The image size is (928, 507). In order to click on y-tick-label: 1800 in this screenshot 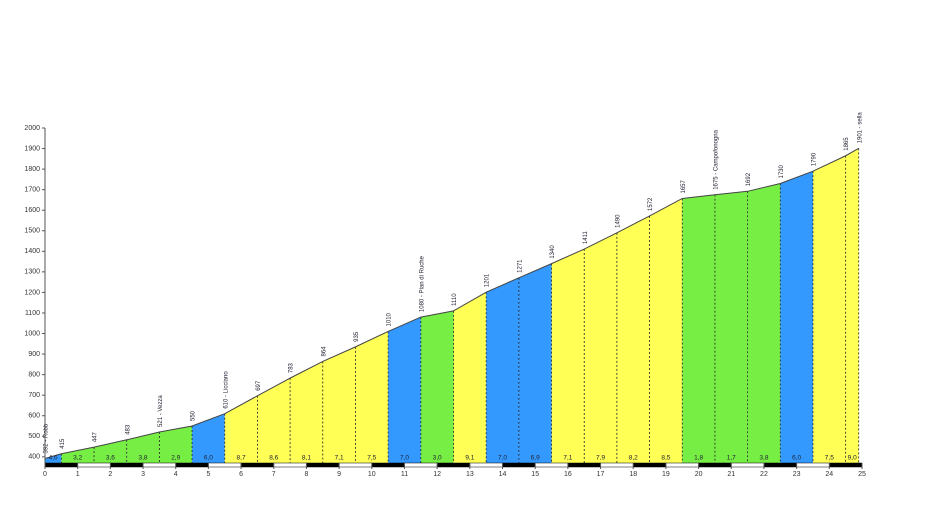, I will do `click(32, 169)`.